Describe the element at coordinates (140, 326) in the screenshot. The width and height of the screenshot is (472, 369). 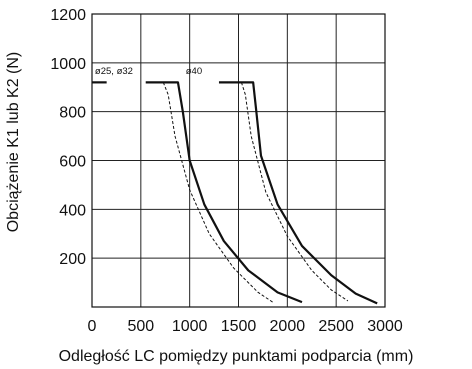
I see `x-tick-label: 500` at that location.